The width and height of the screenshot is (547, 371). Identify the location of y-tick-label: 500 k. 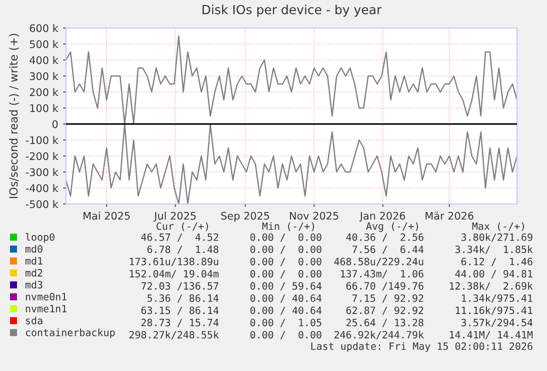
(44, 44).